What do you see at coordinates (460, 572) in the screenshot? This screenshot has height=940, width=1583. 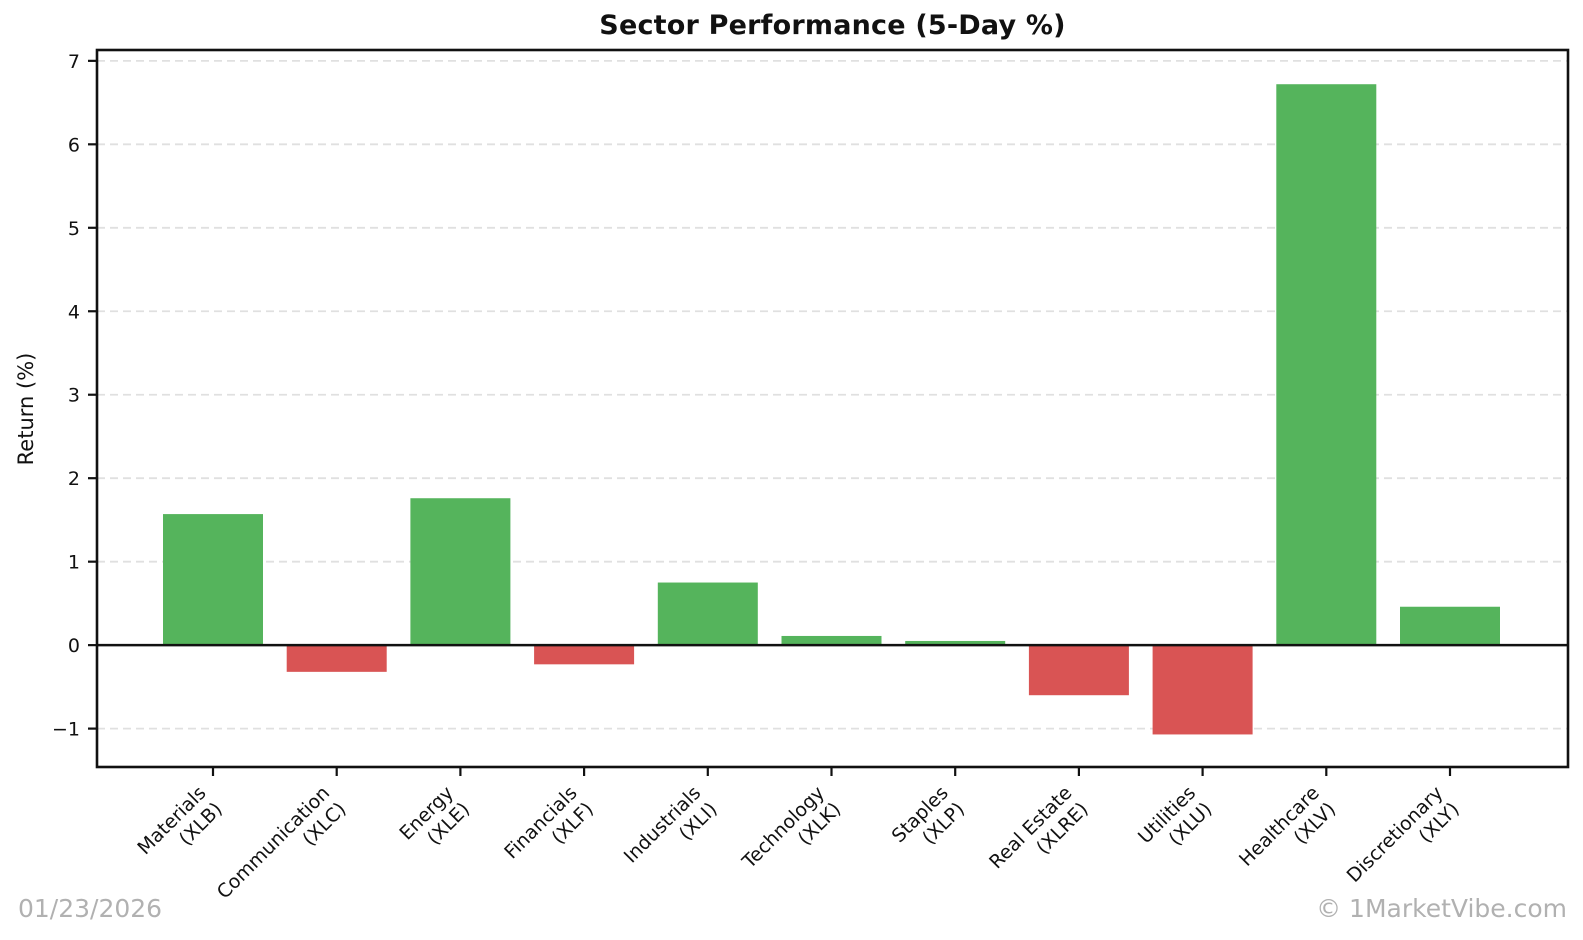 I see `bar-energy` at bounding box center [460, 572].